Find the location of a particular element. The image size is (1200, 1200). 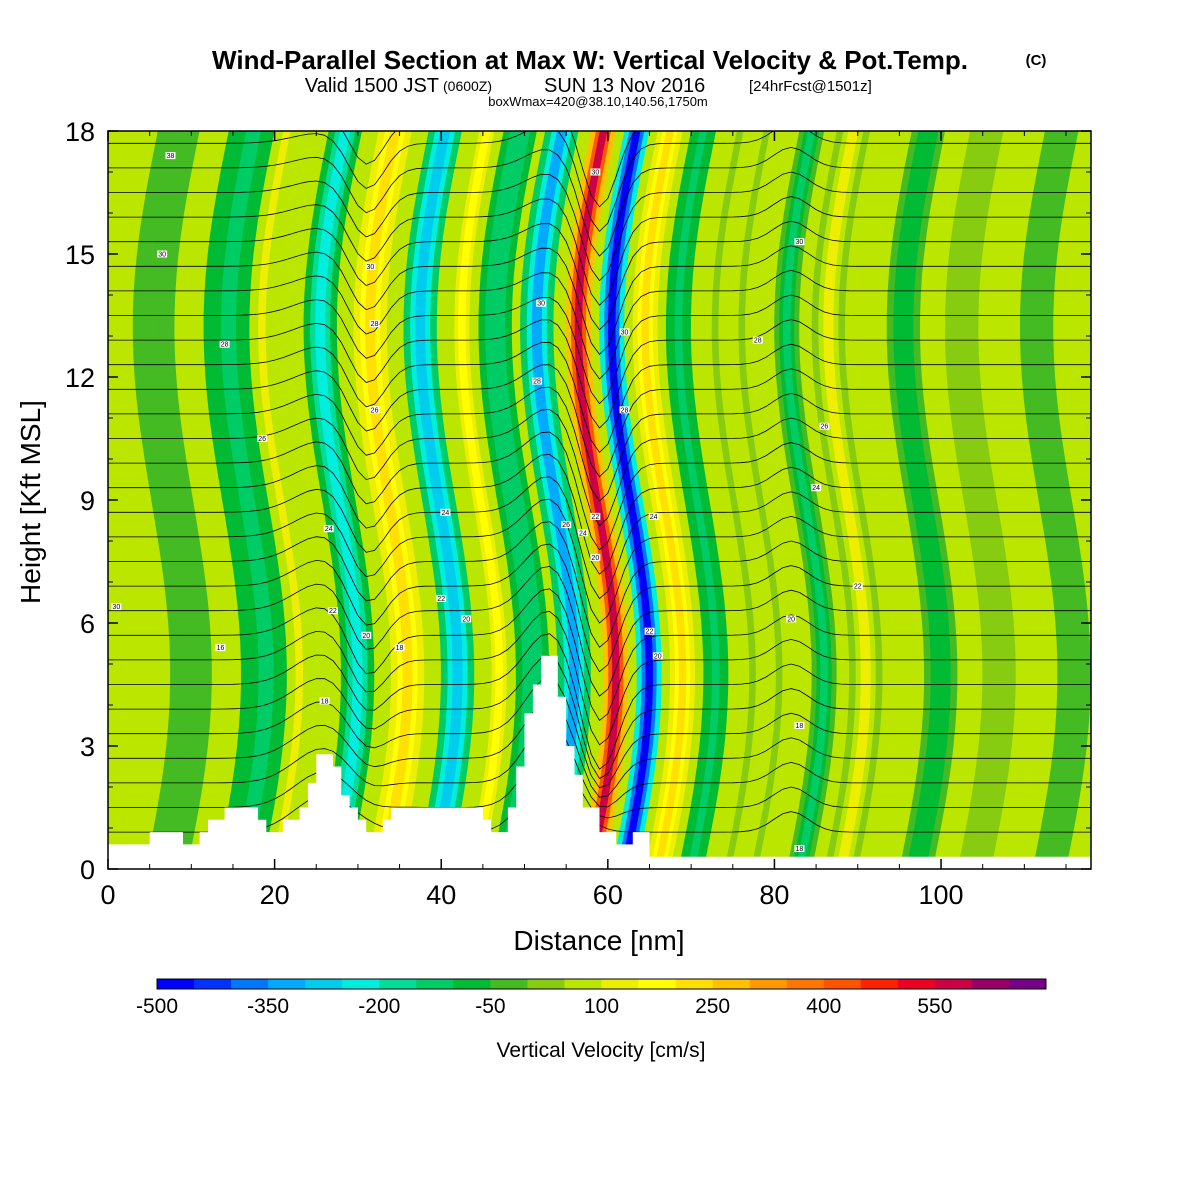

theta-label-12: 28 is located at coordinates (374, 324).